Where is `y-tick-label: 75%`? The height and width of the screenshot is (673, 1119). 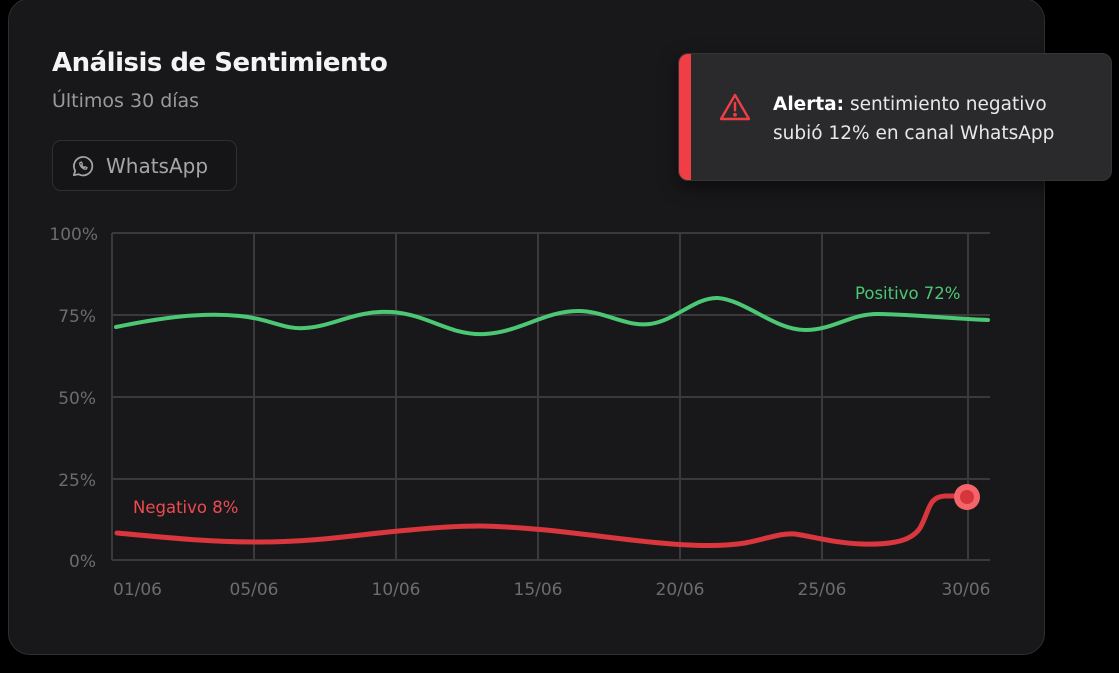
y-tick-label: 75% is located at coordinates (77, 317).